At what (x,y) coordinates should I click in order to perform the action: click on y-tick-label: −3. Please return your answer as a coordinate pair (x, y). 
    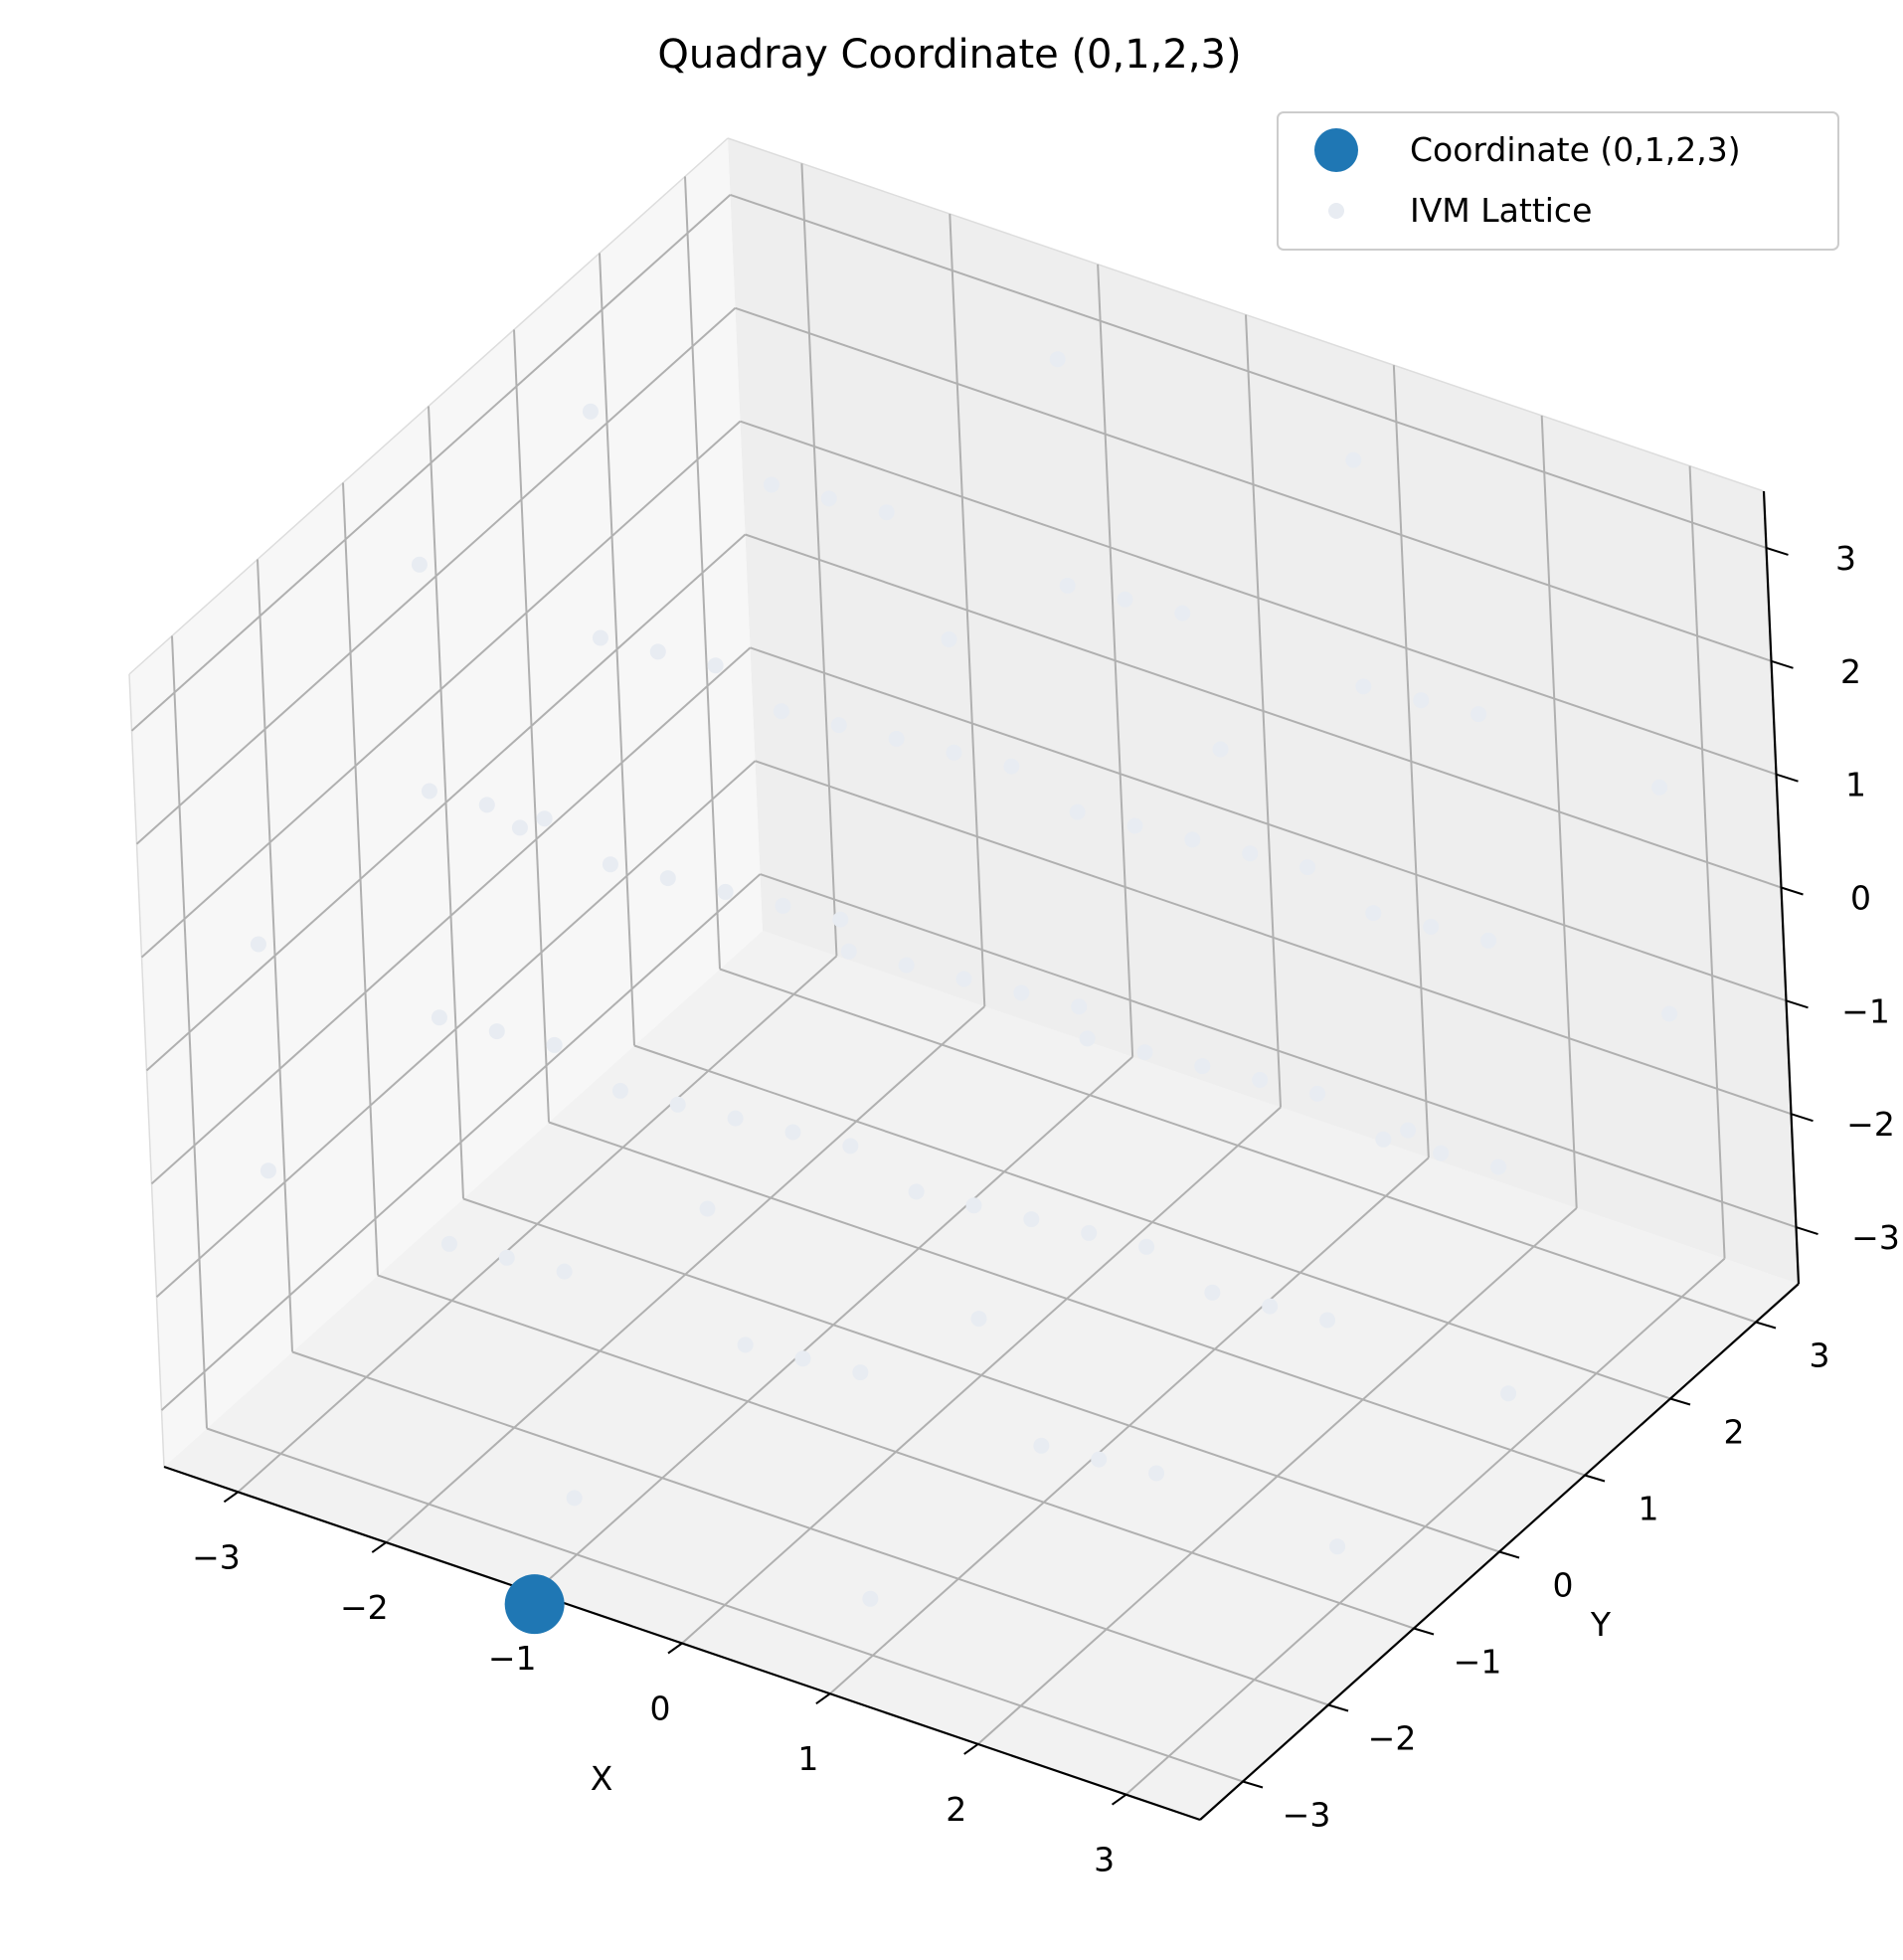
    Looking at the image, I should click on (1307, 1815).